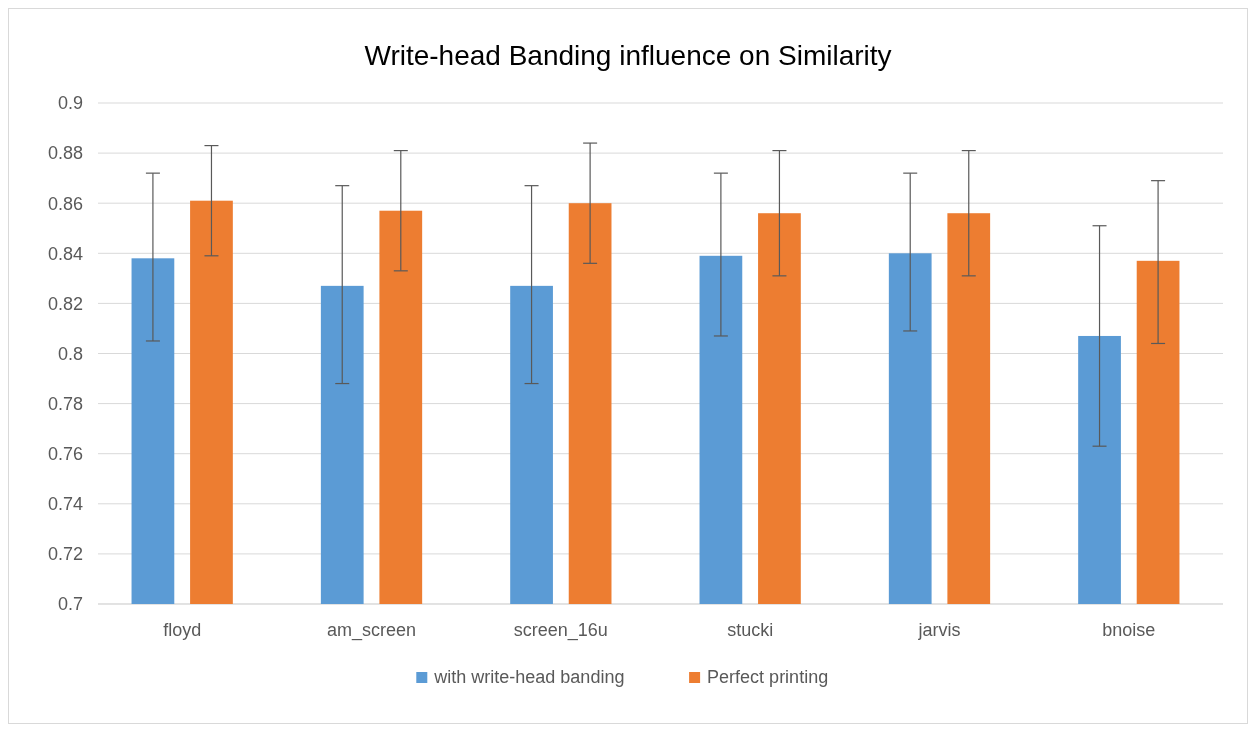 This screenshot has width=1256, height=732. I want to click on y-tick-label: 0.7, so click(70, 604).